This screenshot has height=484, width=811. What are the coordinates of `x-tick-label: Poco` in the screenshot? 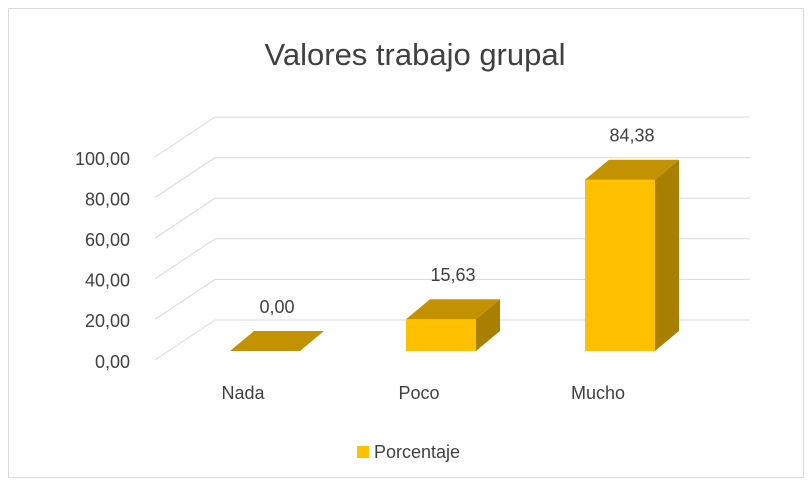 It's located at (418, 393).